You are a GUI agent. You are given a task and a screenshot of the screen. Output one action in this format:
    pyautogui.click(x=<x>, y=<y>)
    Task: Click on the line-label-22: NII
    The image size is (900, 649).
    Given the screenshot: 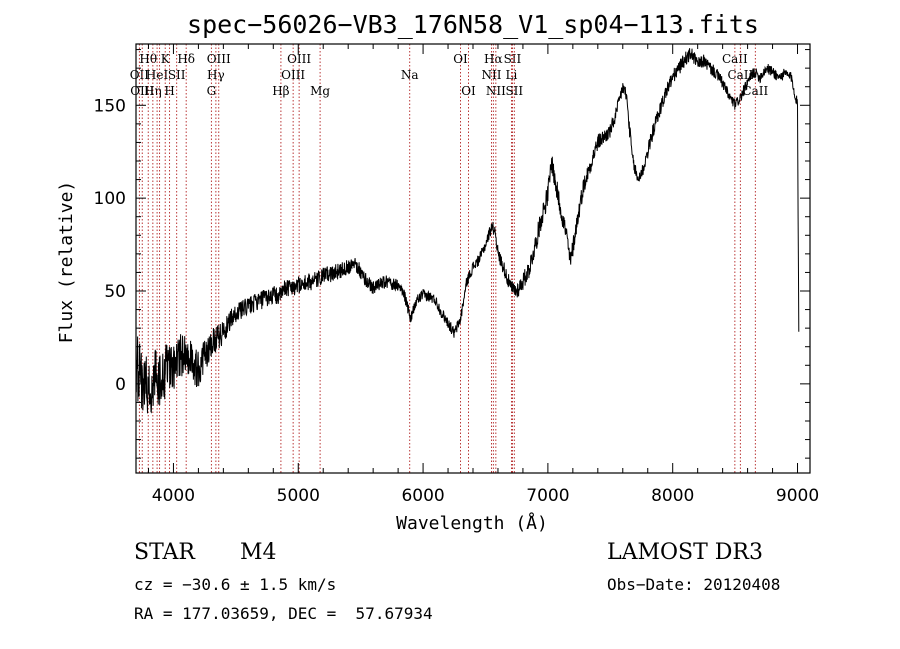 What is the action you would take?
    pyautogui.click(x=496, y=91)
    